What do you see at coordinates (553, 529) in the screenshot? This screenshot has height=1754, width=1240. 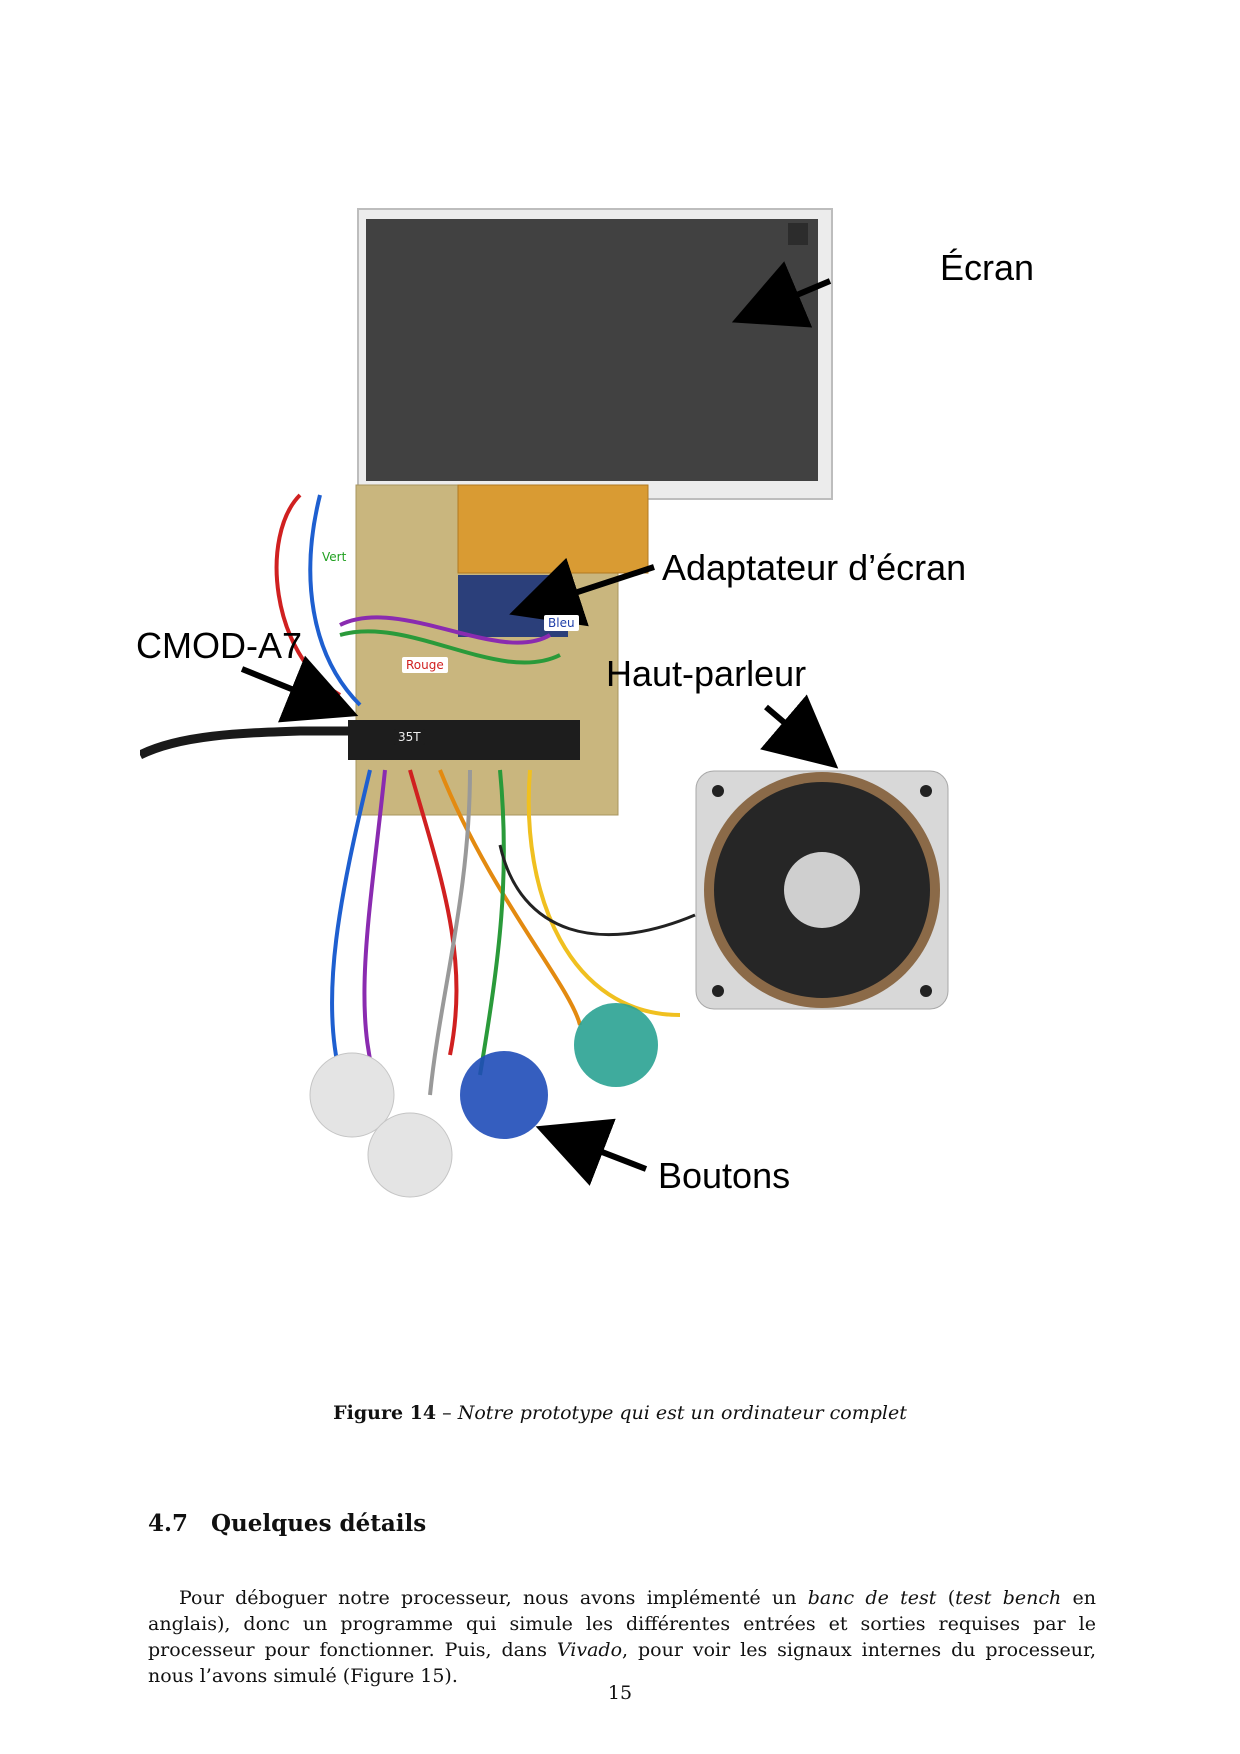 I see `screen-adapter-flex` at bounding box center [553, 529].